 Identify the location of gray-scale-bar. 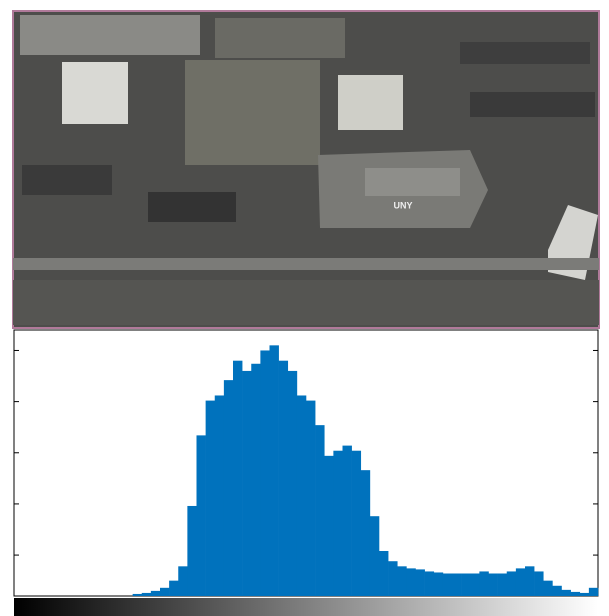
(306, 607).